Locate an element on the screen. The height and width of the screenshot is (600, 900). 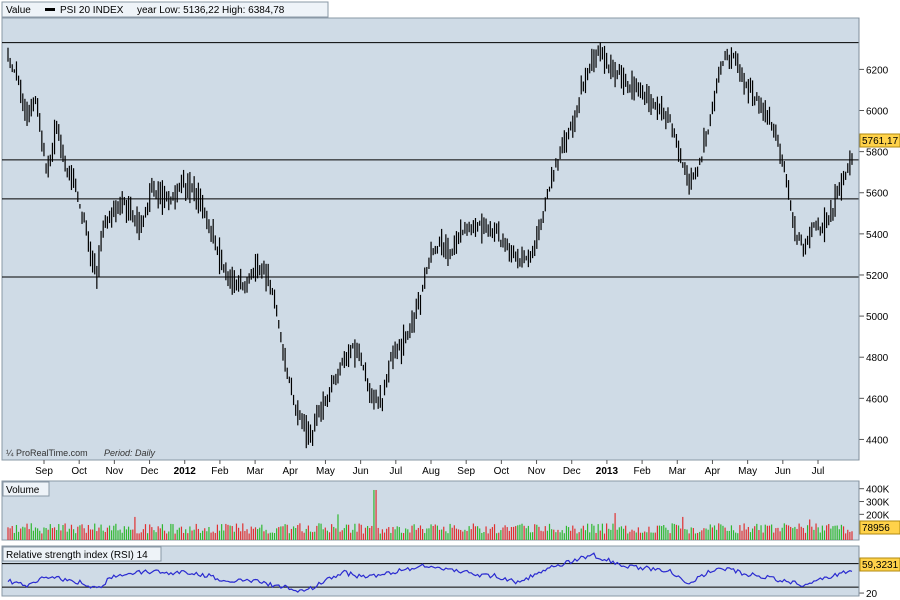
rsi-panel-title: Relative strength index (RSI) 14 is located at coordinates (77, 555).